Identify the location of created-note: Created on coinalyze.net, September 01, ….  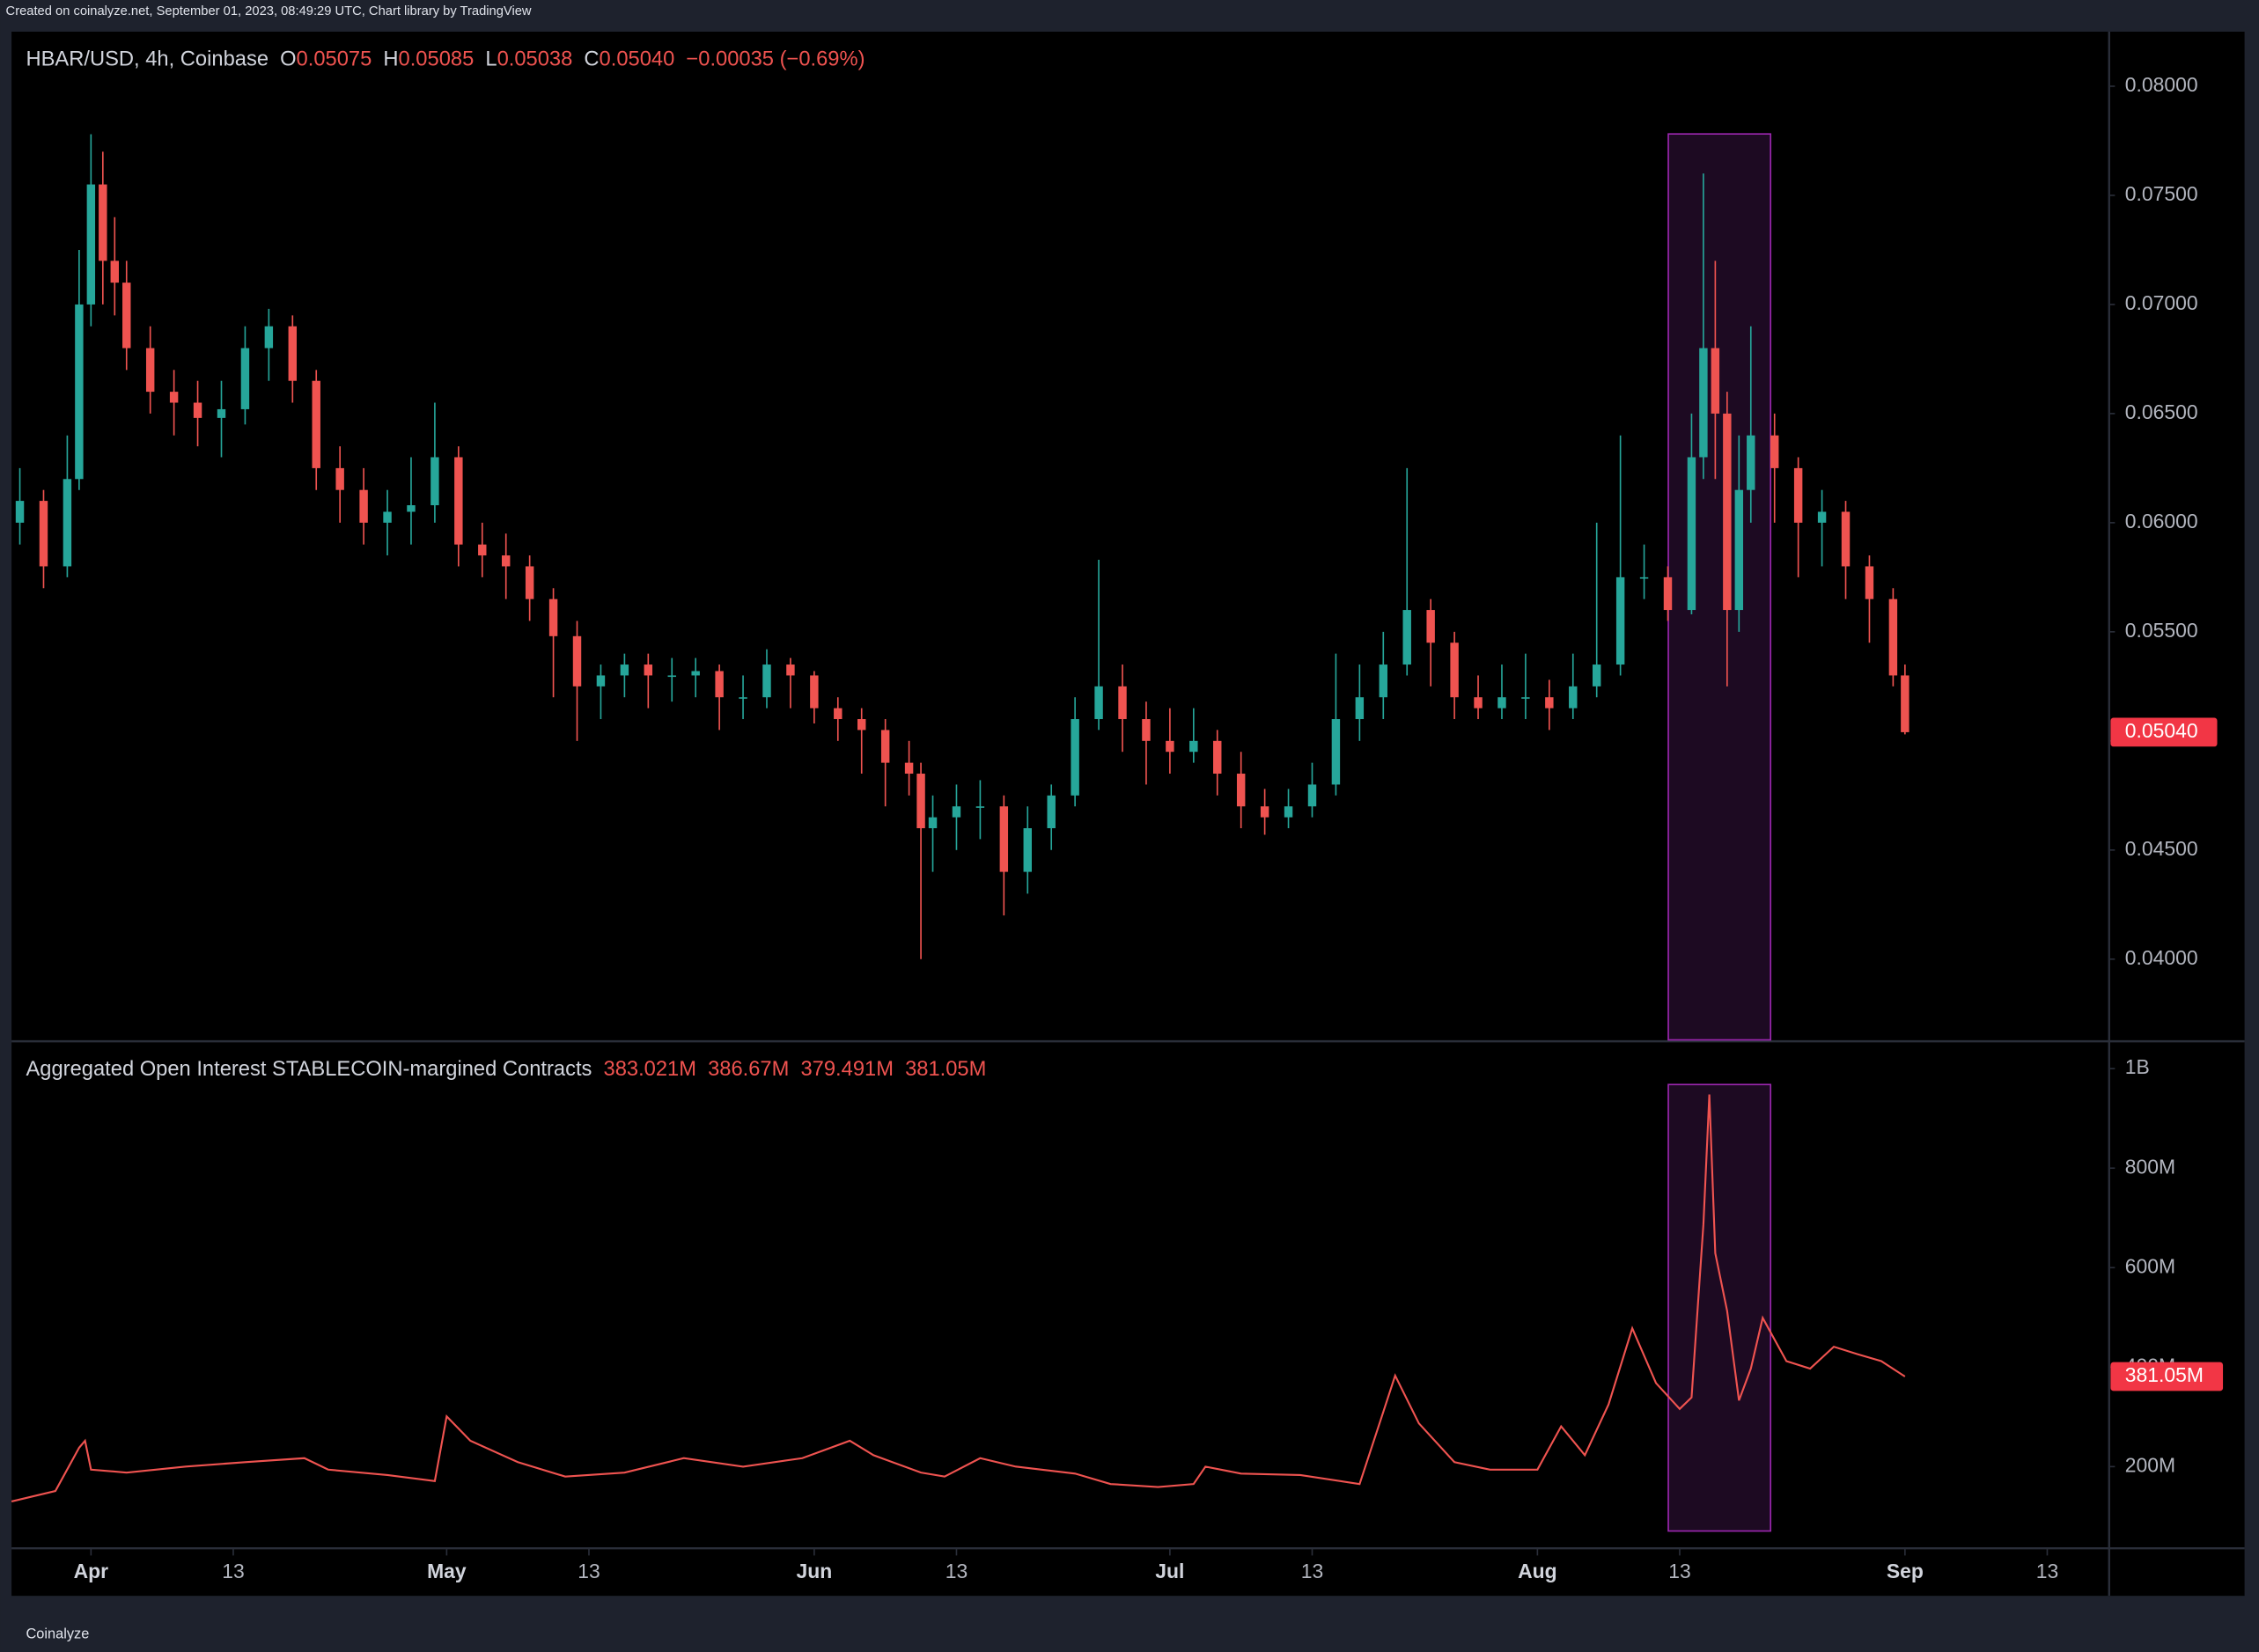
(269, 11).